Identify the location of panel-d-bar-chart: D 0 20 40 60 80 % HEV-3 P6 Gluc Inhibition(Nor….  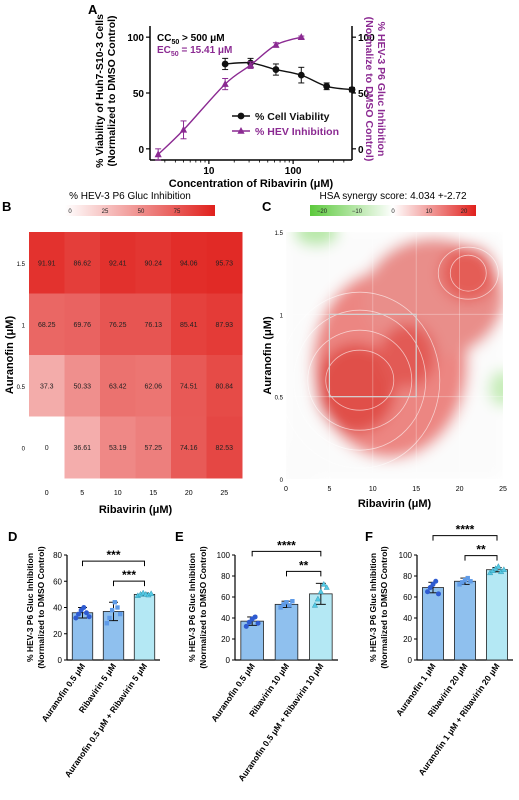
(84, 654).